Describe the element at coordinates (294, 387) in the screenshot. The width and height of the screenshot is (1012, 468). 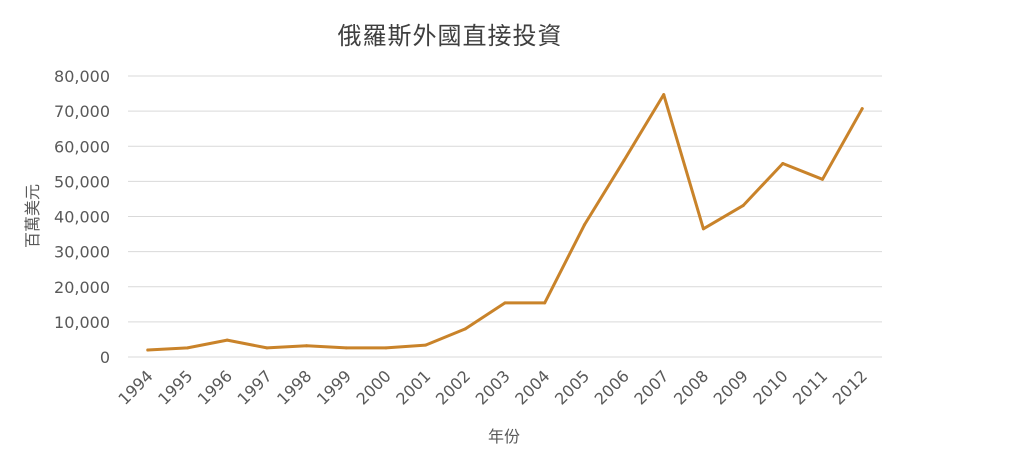
I see `x-tick-label: 1998` at that location.